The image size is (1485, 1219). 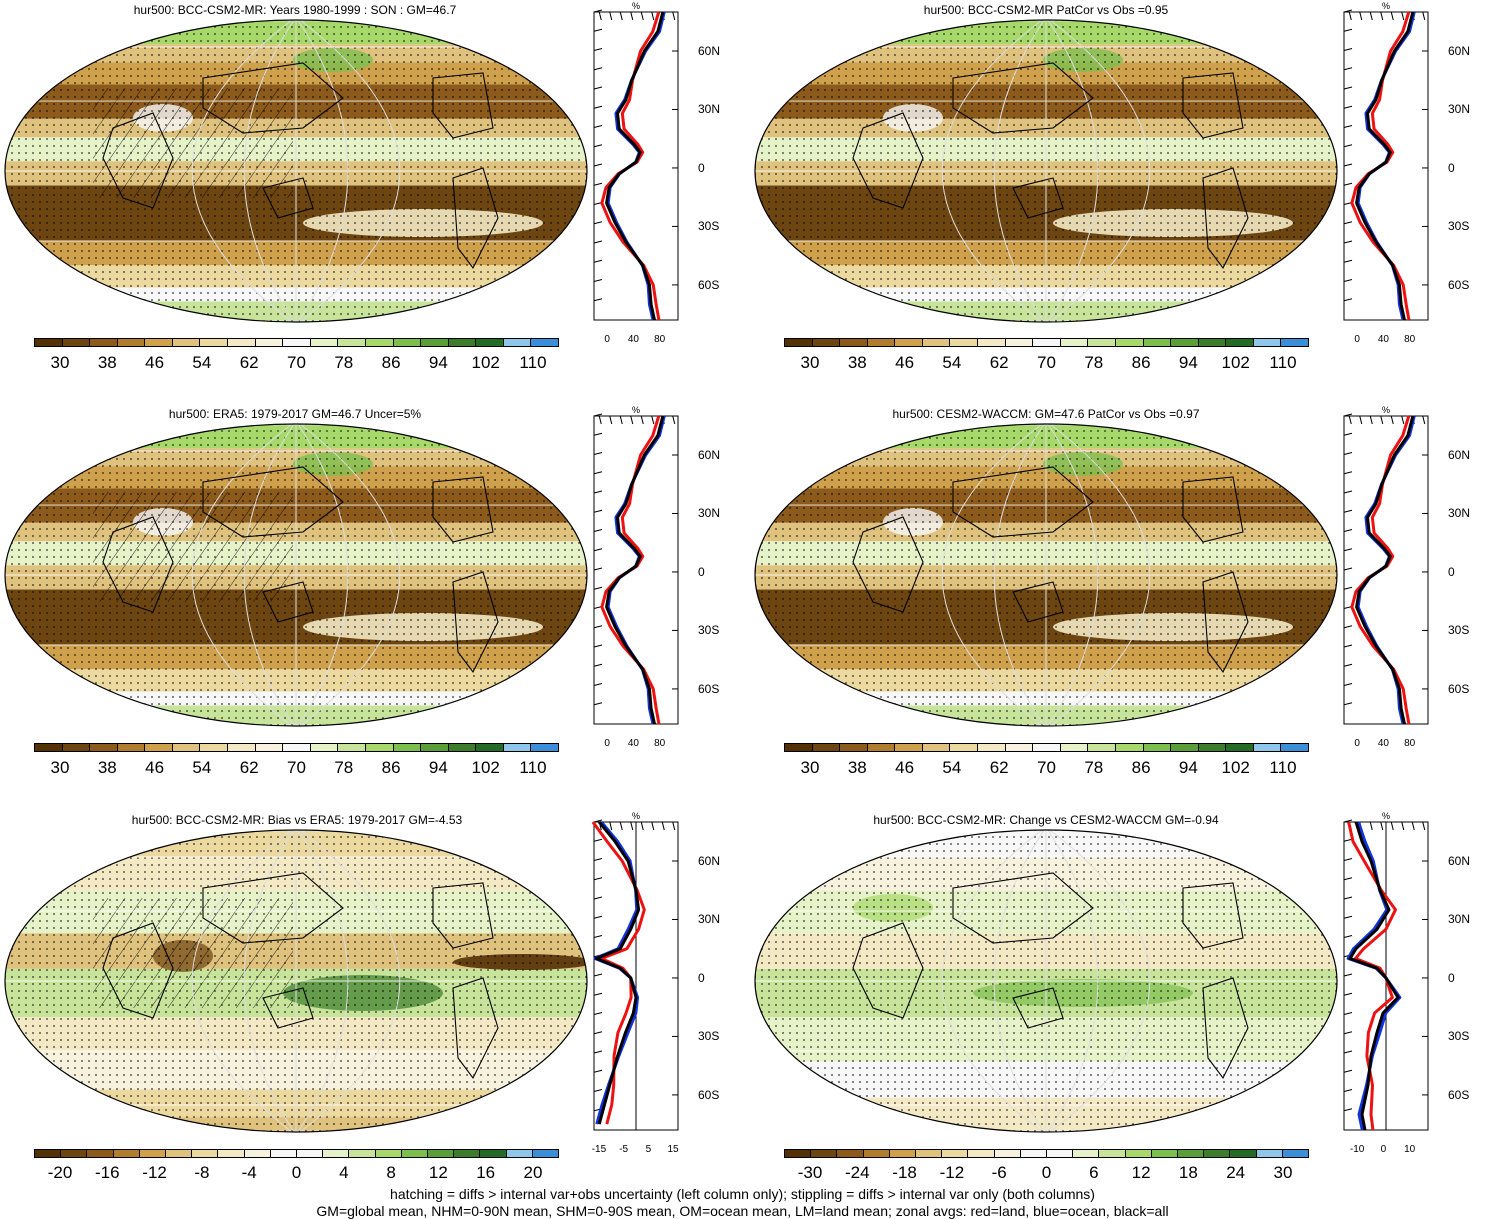 What do you see at coordinates (202, 362) in the screenshot?
I see `colorbar-label: 54` at bounding box center [202, 362].